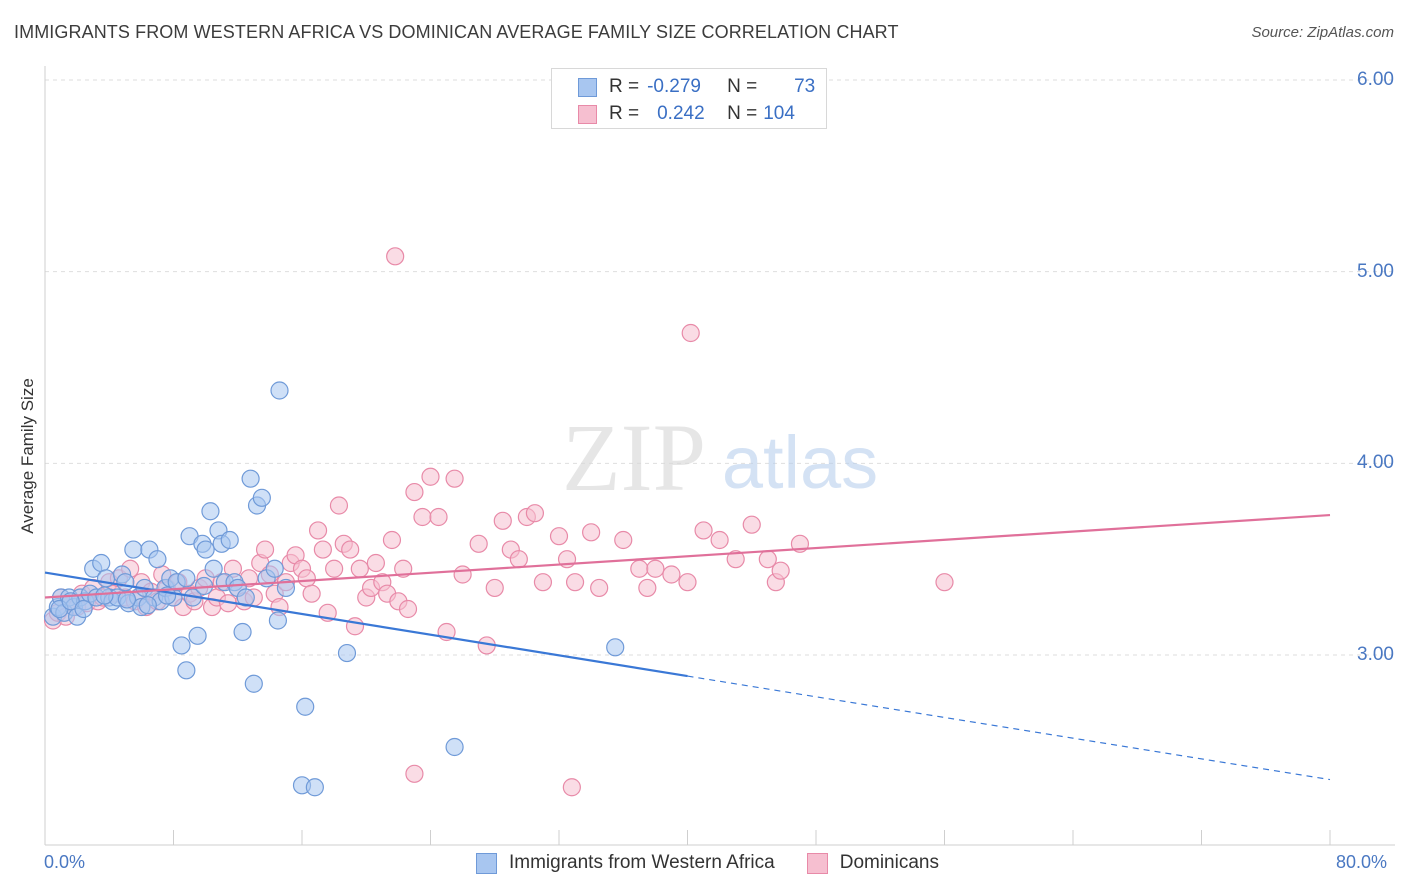  Describe the element at coordinates (805, 86) in the screenshot. I see `n-value: 73` at that location.